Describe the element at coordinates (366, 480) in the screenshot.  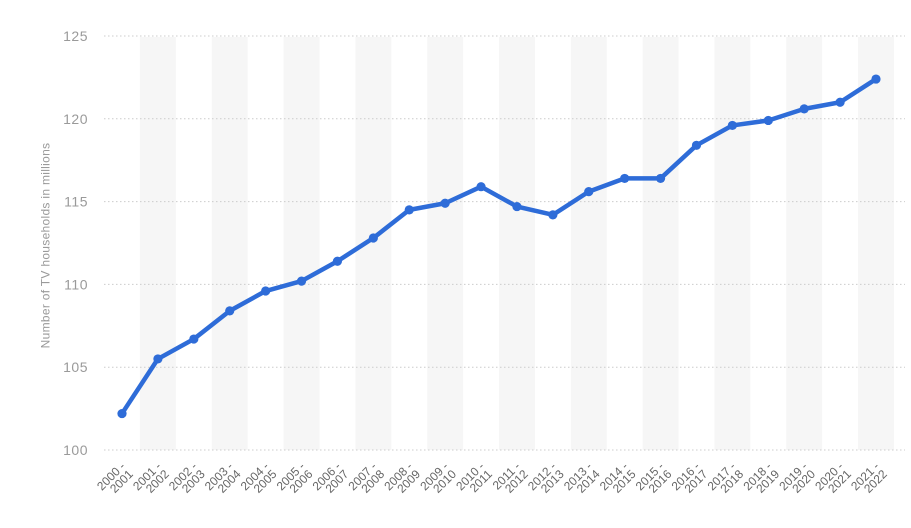
I see `x-axis-tick-label: 2007 -2008` at that location.